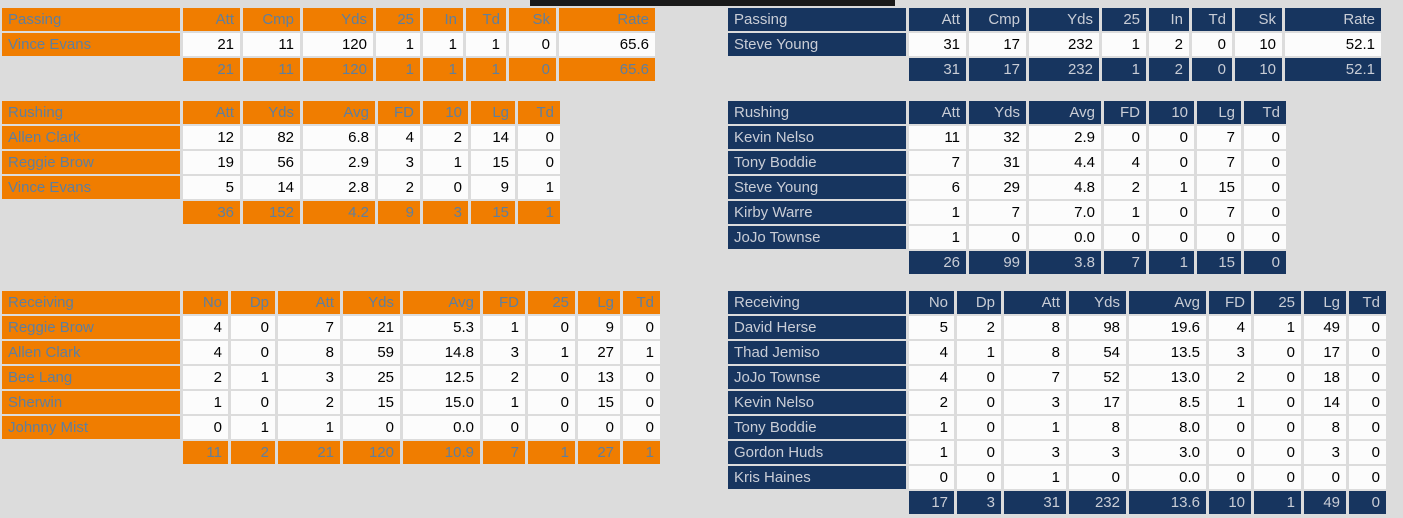  What do you see at coordinates (1325, 502) in the screenshot?
I see `totals-value-cell: 49` at bounding box center [1325, 502].